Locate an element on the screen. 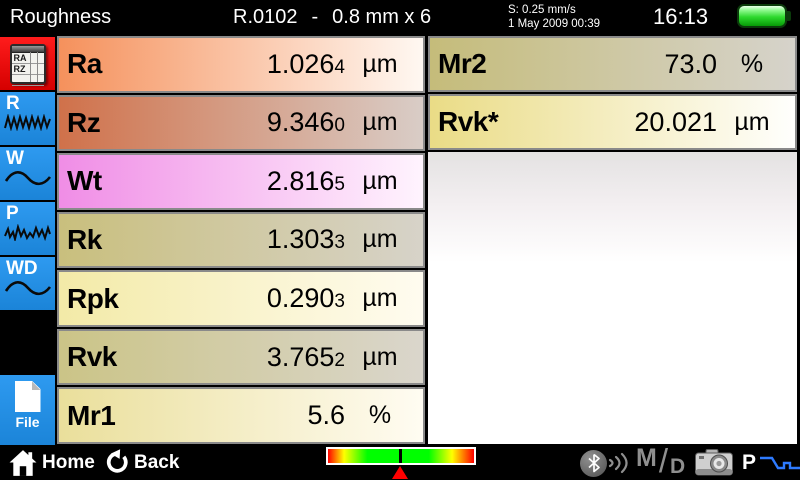 The image size is (800, 480). param-value: 1.0264 is located at coordinates (305, 63).